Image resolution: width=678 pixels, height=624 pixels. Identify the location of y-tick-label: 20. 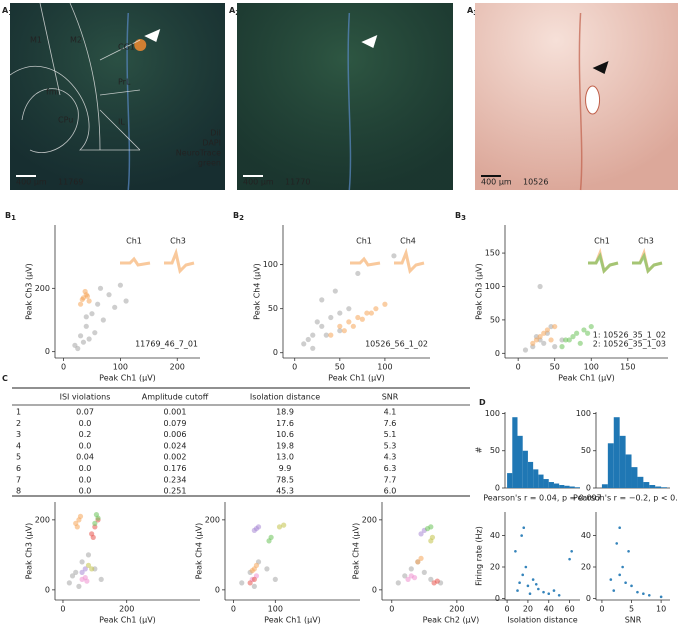
(495, 567).